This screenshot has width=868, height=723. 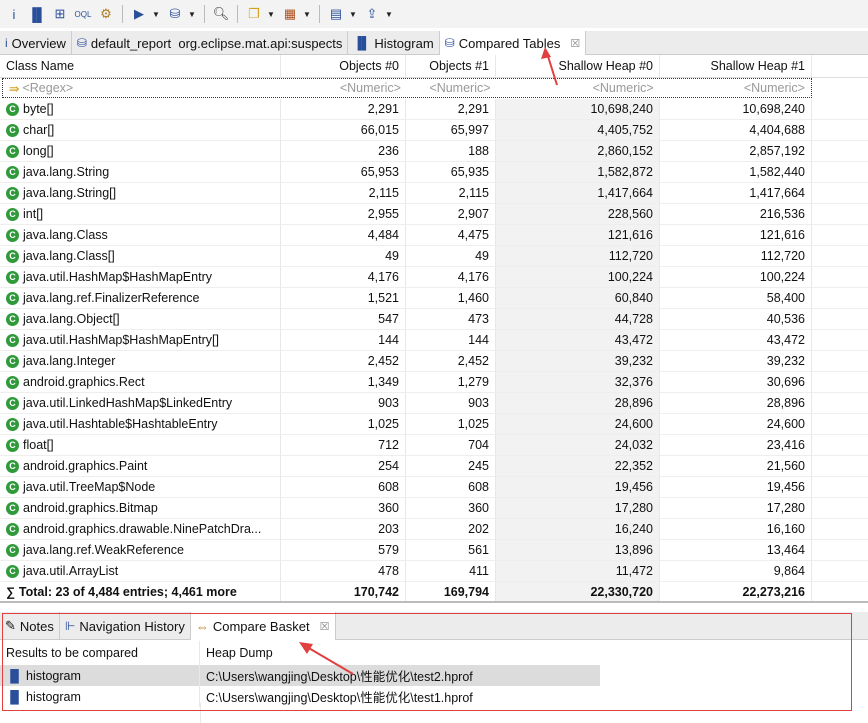 I want to click on filter-placeholder: <Regex>, so click(x=48, y=88).